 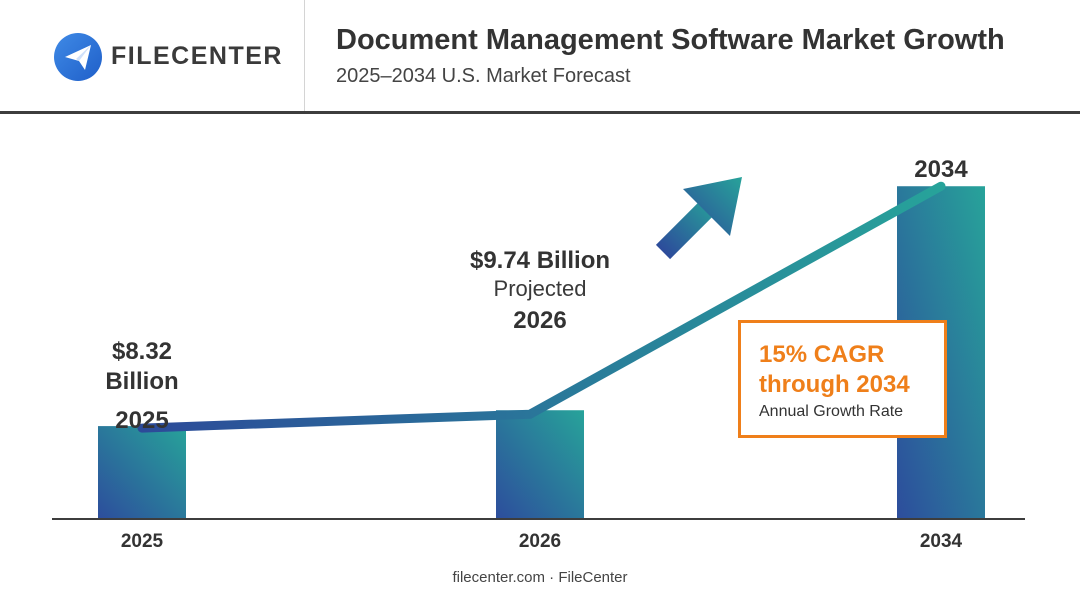 What do you see at coordinates (941, 541) in the screenshot?
I see `x-tick-label: 2034` at bounding box center [941, 541].